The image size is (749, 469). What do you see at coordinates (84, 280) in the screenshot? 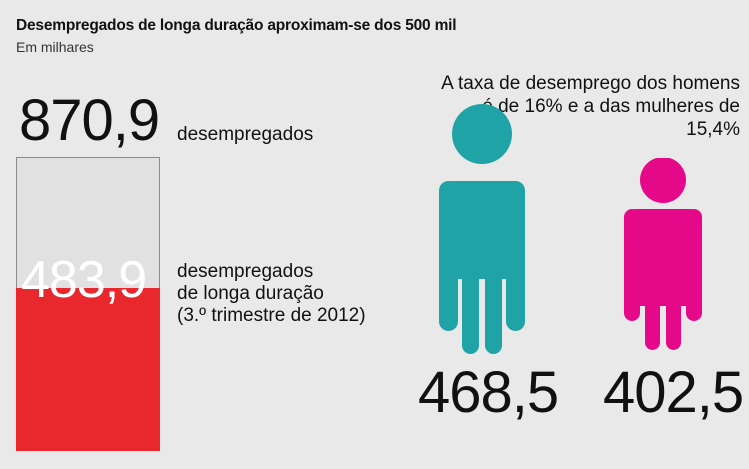
I see `long-term-unemployed-value: 483,9` at bounding box center [84, 280].